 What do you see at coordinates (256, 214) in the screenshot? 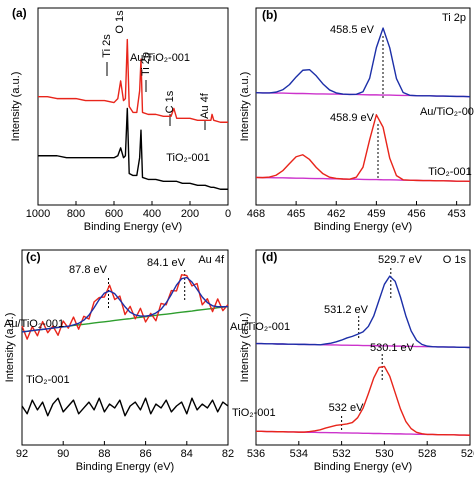
I see `x-tick-label: 468` at bounding box center [256, 214].